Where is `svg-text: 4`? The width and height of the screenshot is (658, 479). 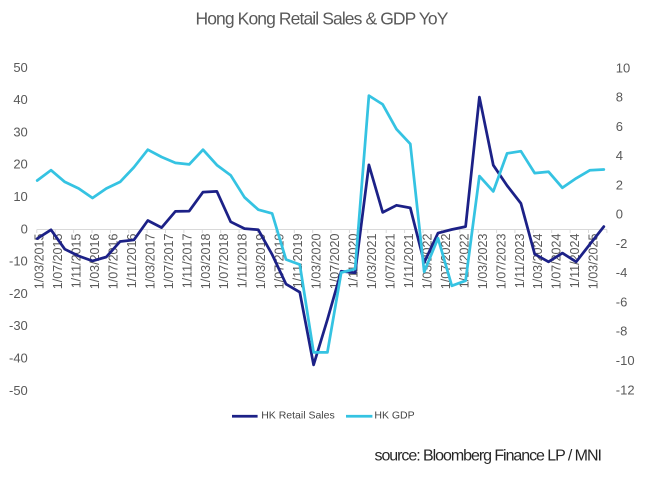
svg-text: 4 is located at coordinates (619, 155).